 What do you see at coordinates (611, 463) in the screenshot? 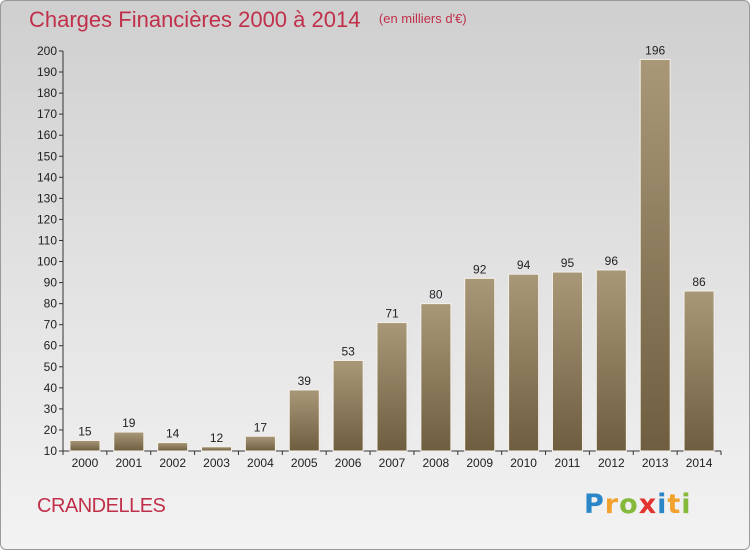
I see `x-tick-label-2012: 2012` at bounding box center [611, 463].